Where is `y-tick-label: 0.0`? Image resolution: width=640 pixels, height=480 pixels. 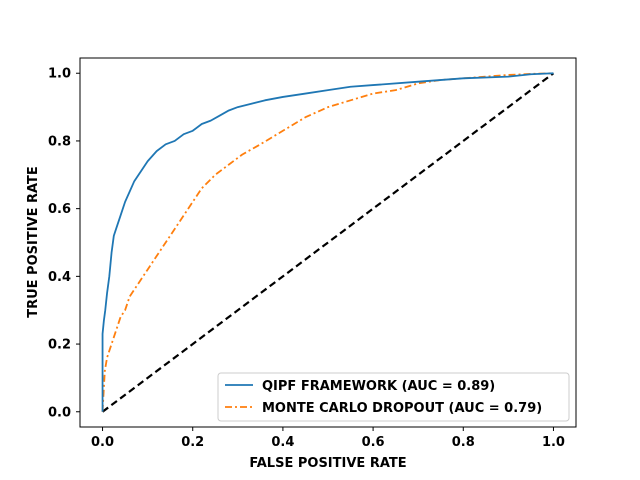
y-tick-label: 0.0 is located at coordinates (59, 412).